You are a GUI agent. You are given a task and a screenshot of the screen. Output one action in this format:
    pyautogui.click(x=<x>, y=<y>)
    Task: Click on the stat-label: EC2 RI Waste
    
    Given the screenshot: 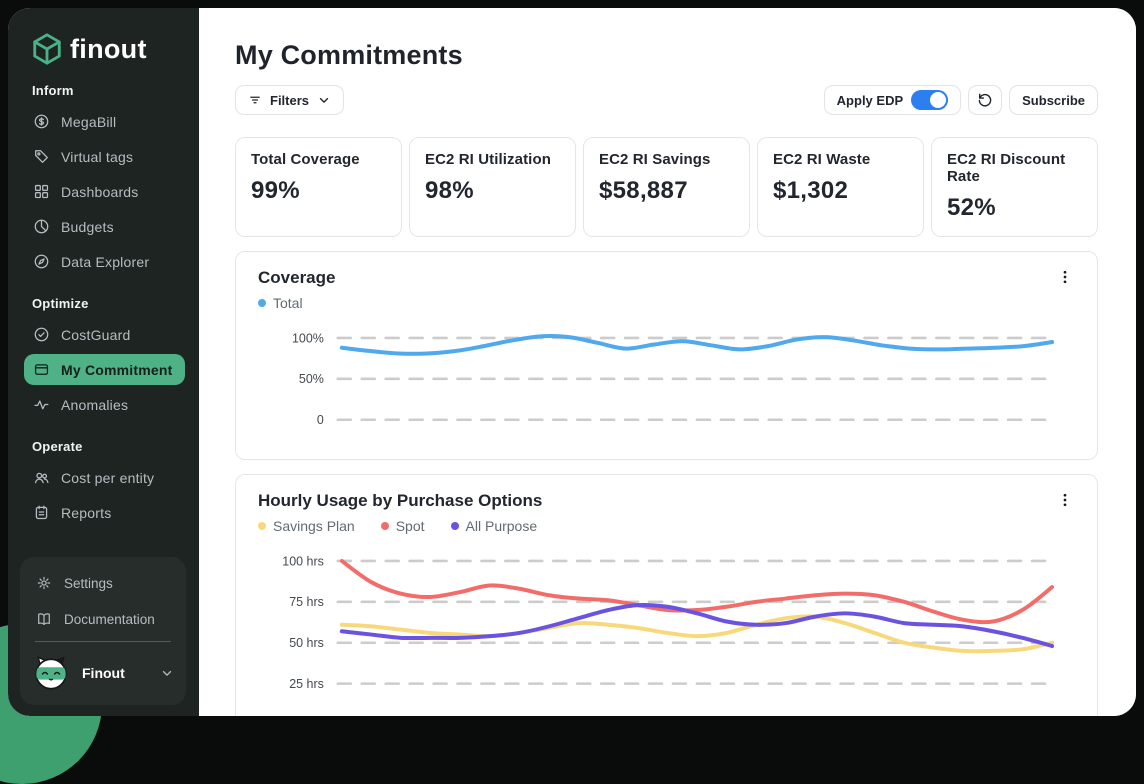 What is the action you would take?
    pyautogui.click(x=822, y=159)
    